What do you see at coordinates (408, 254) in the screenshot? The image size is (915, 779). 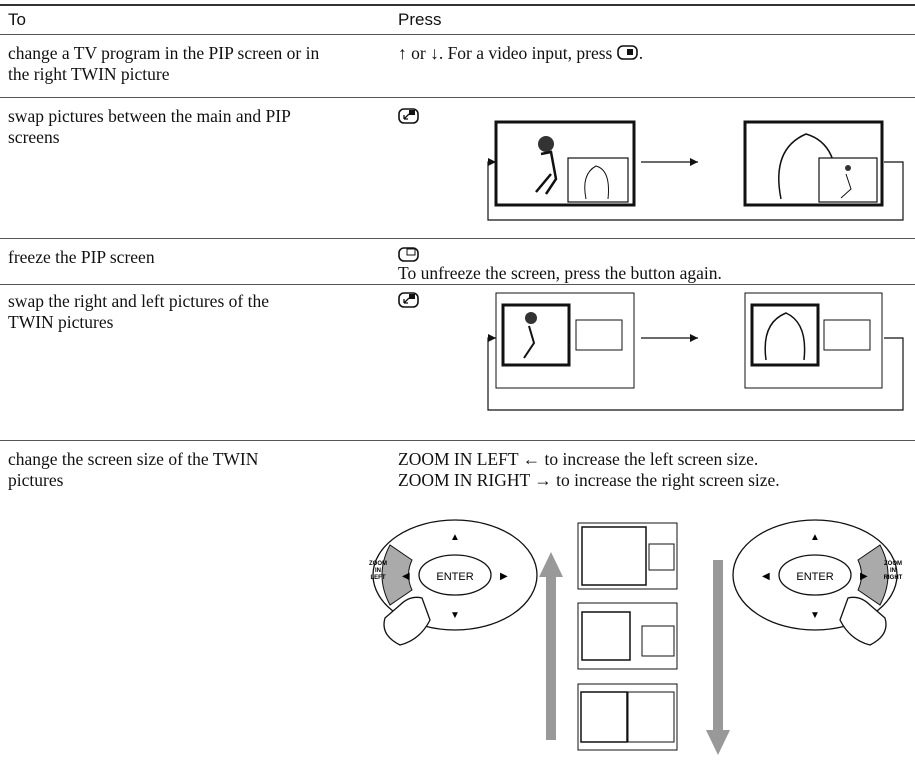 I see `freeze-icon` at bounding box center [408, 254].